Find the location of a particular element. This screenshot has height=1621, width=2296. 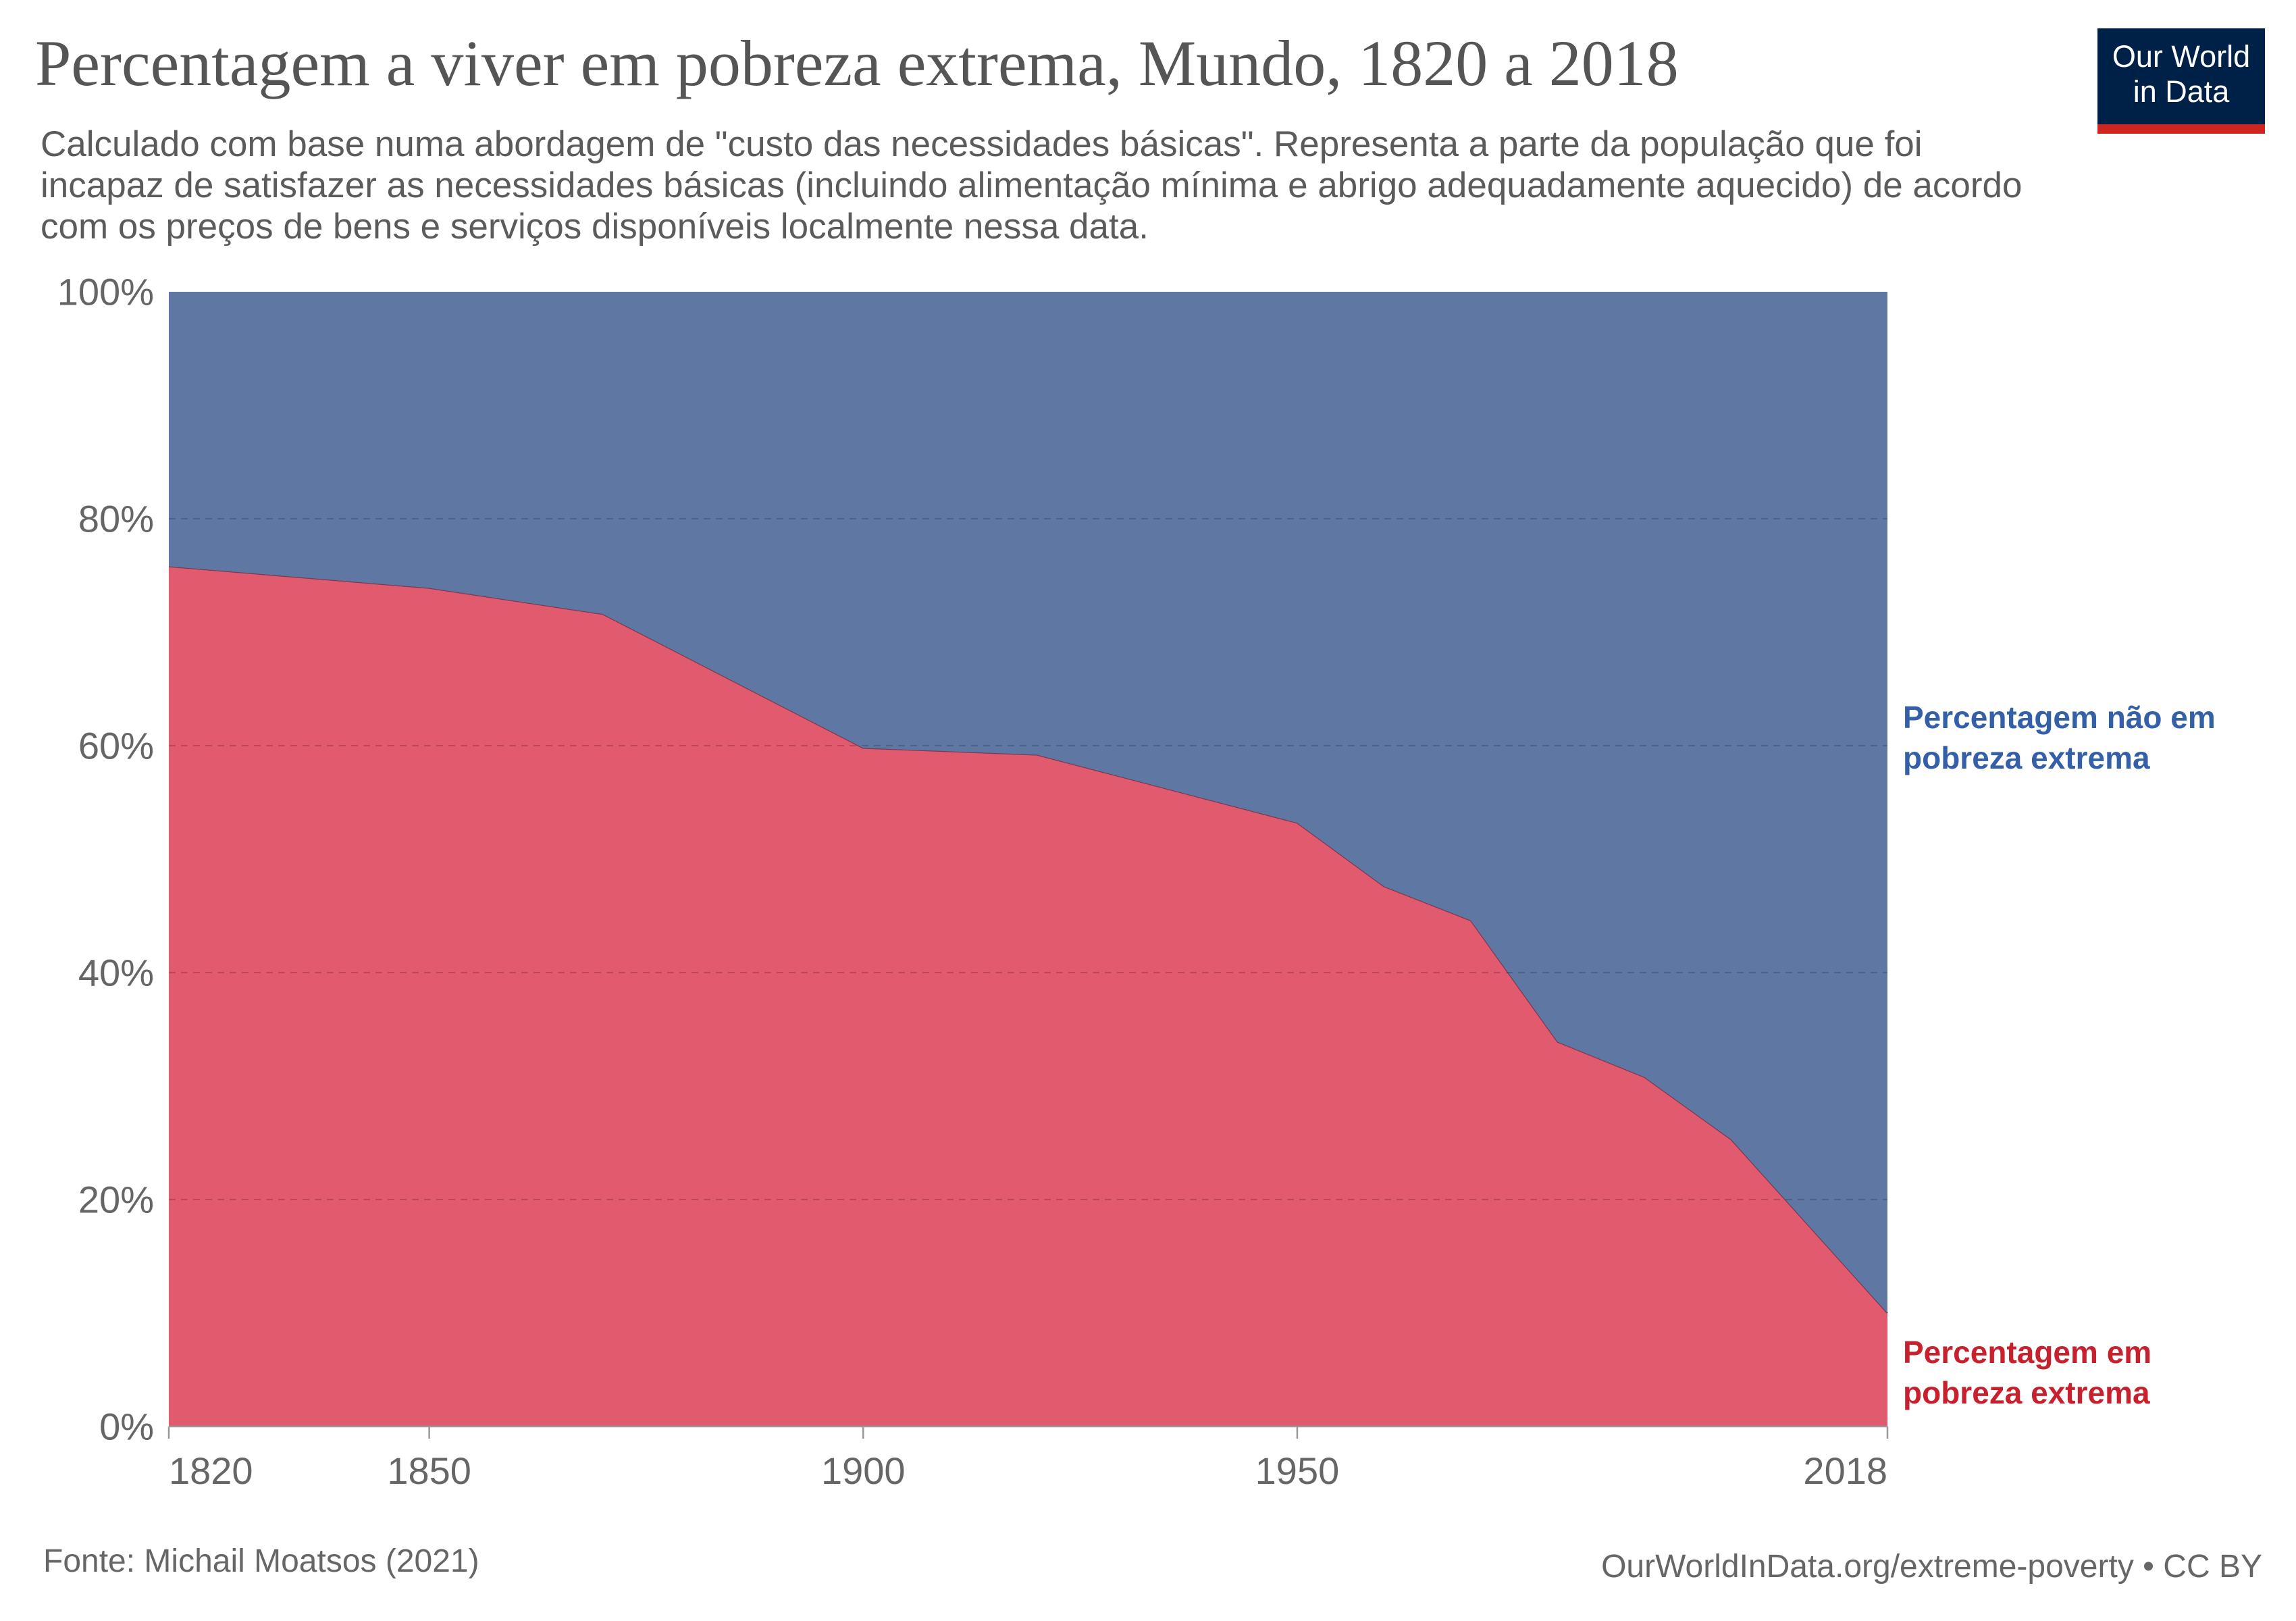

owid-logo: Our World in Data is located at coordinates (2181, 81).